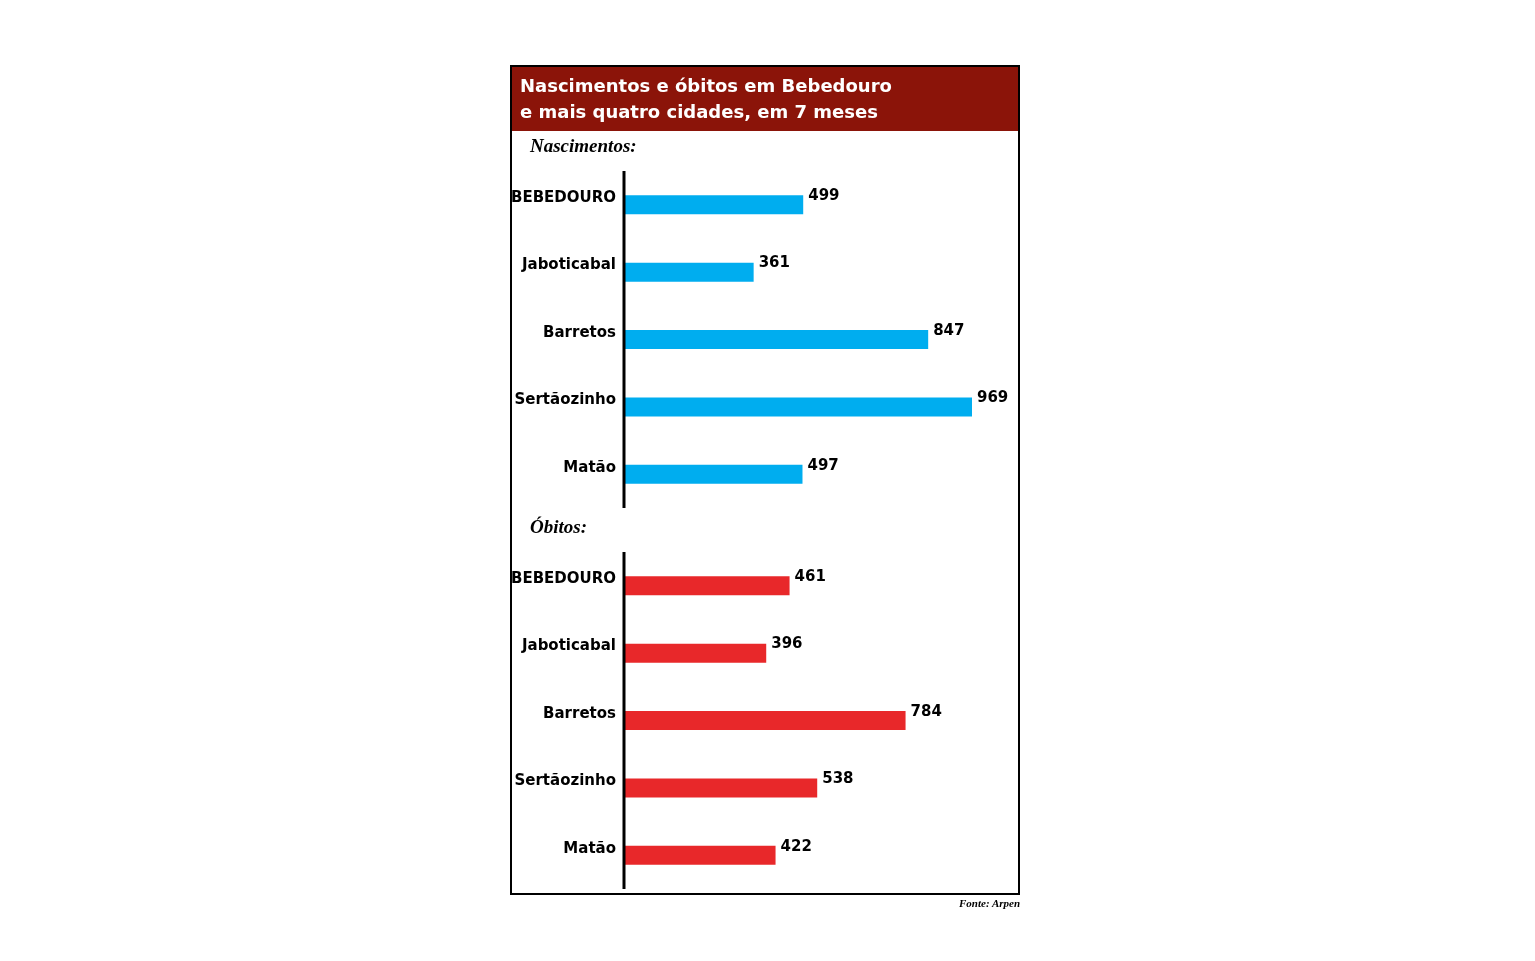  Describe the element at coordinates (583, 145) in the screenshot. I see `chart-subtitle: Nascimentos:` at that location.